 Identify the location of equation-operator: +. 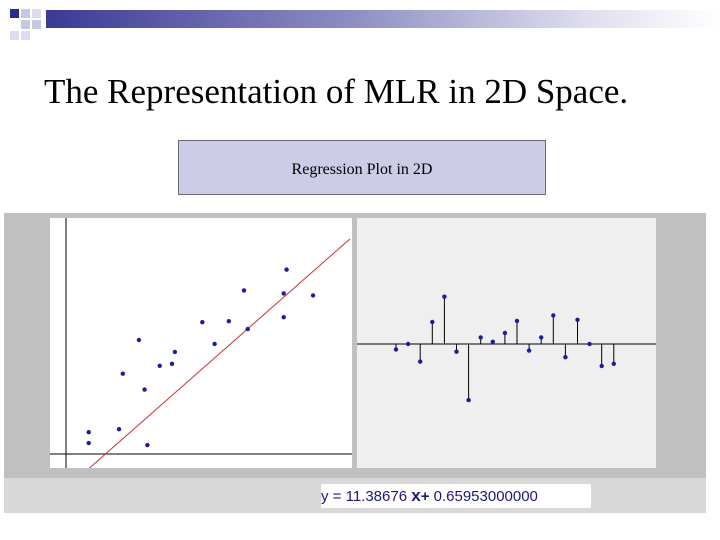
(425, 496).